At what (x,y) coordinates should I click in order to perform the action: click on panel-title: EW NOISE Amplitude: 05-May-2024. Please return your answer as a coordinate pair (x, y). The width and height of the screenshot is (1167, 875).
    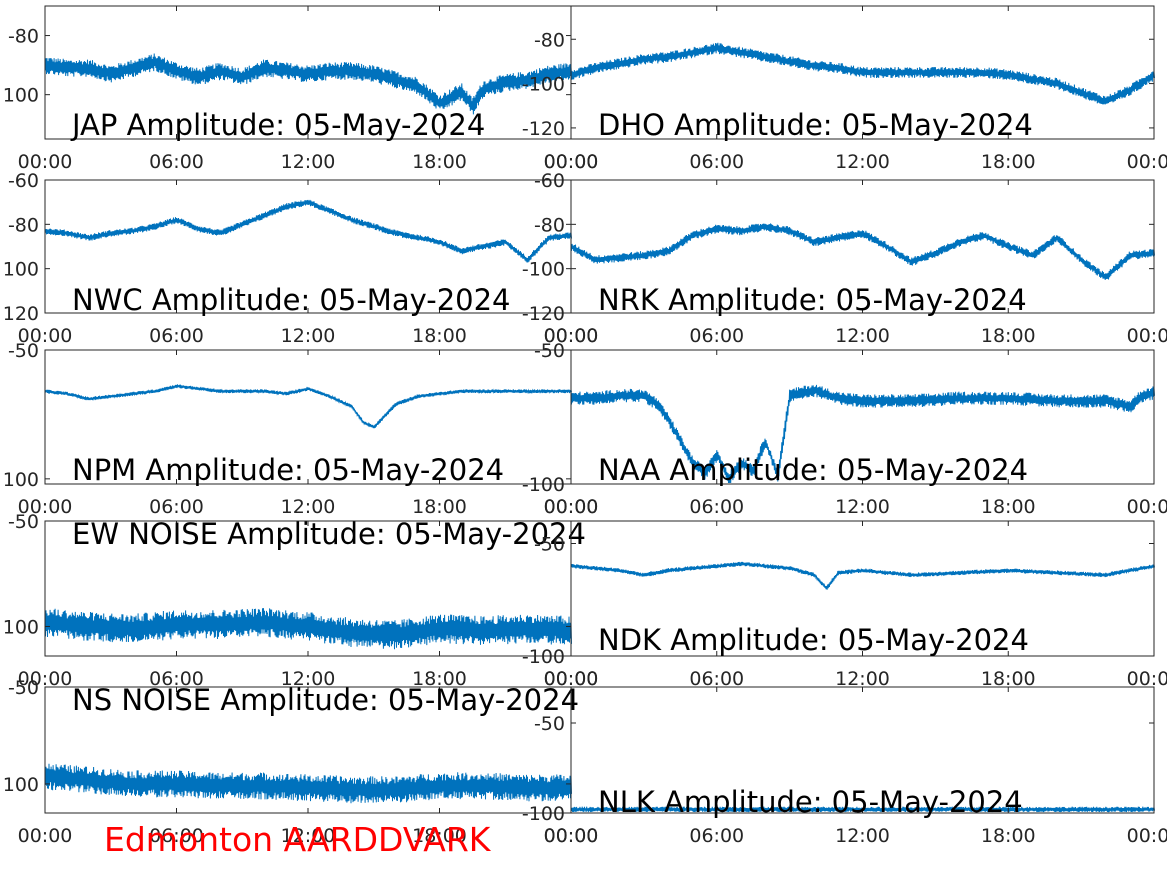
    Looking at the image, I should click on (329, 534).